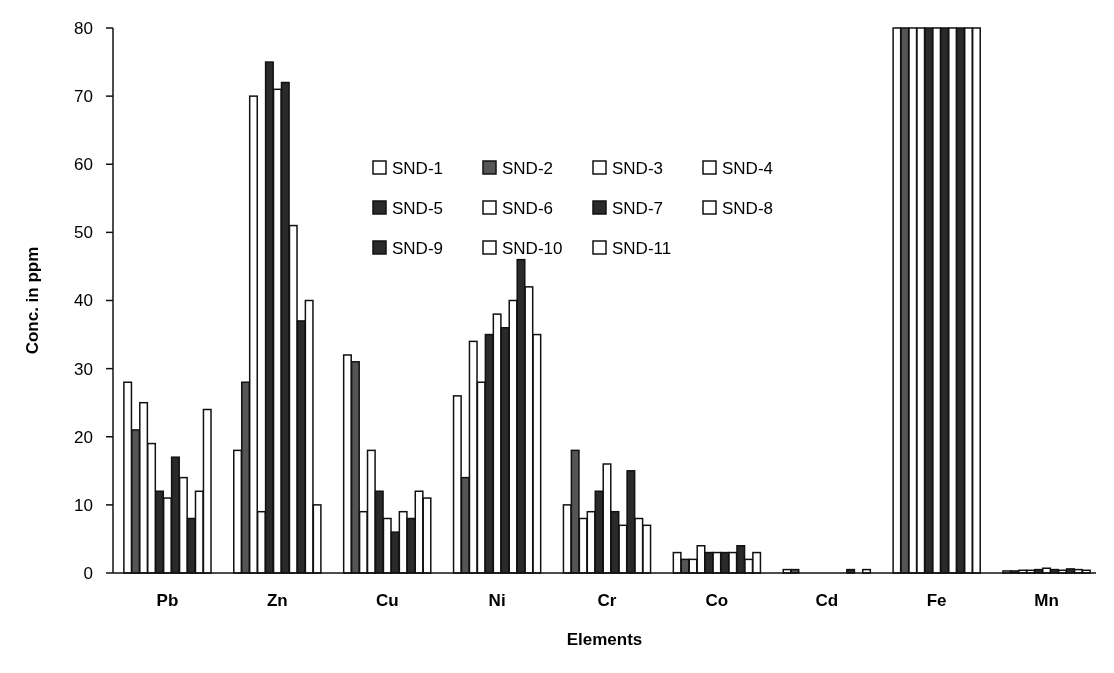  I want to click on y-tick-label: 40, so click(83, 301).